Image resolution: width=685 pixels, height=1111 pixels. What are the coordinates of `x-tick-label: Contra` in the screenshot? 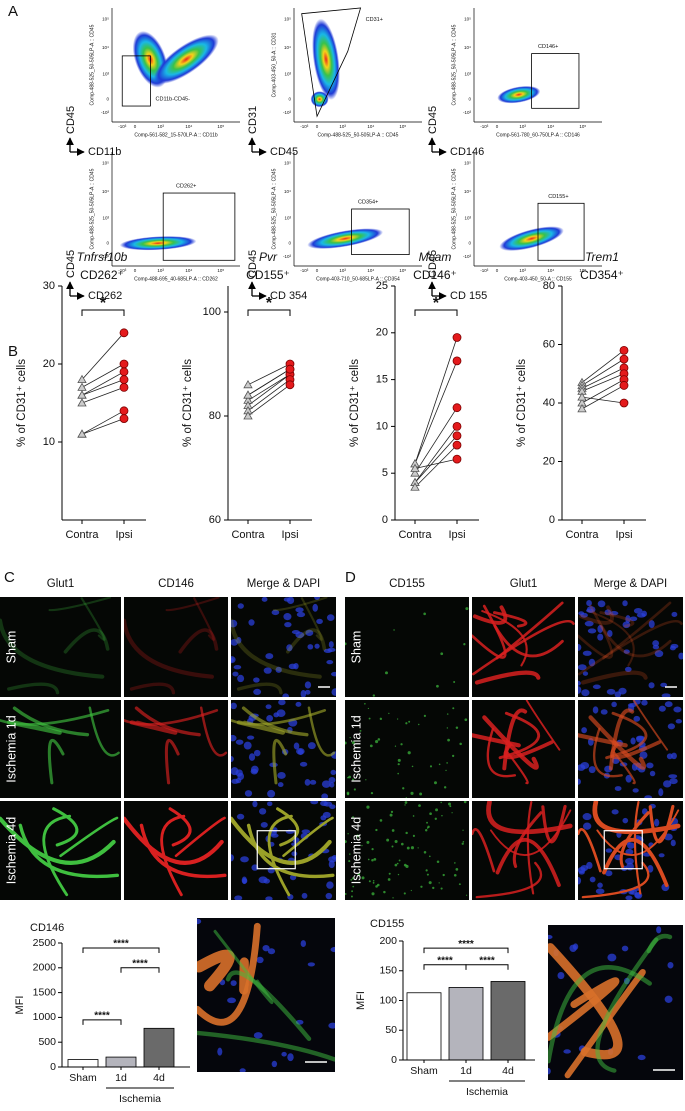 It's located at (415, 535).